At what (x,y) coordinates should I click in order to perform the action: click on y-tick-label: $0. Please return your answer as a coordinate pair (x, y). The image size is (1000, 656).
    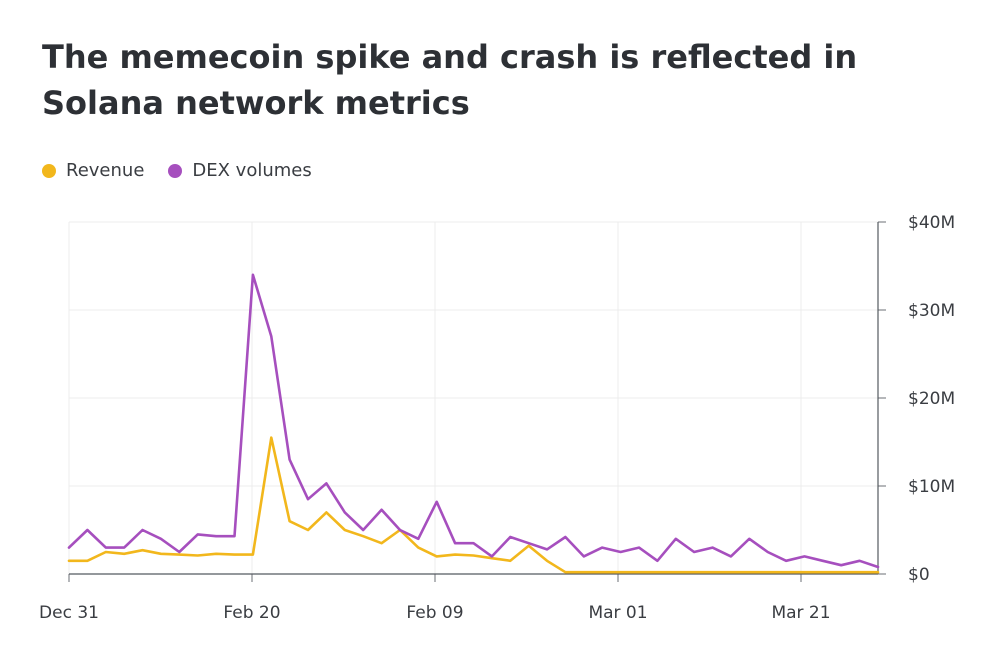
    Looking at the image, I should click on (919, 575).